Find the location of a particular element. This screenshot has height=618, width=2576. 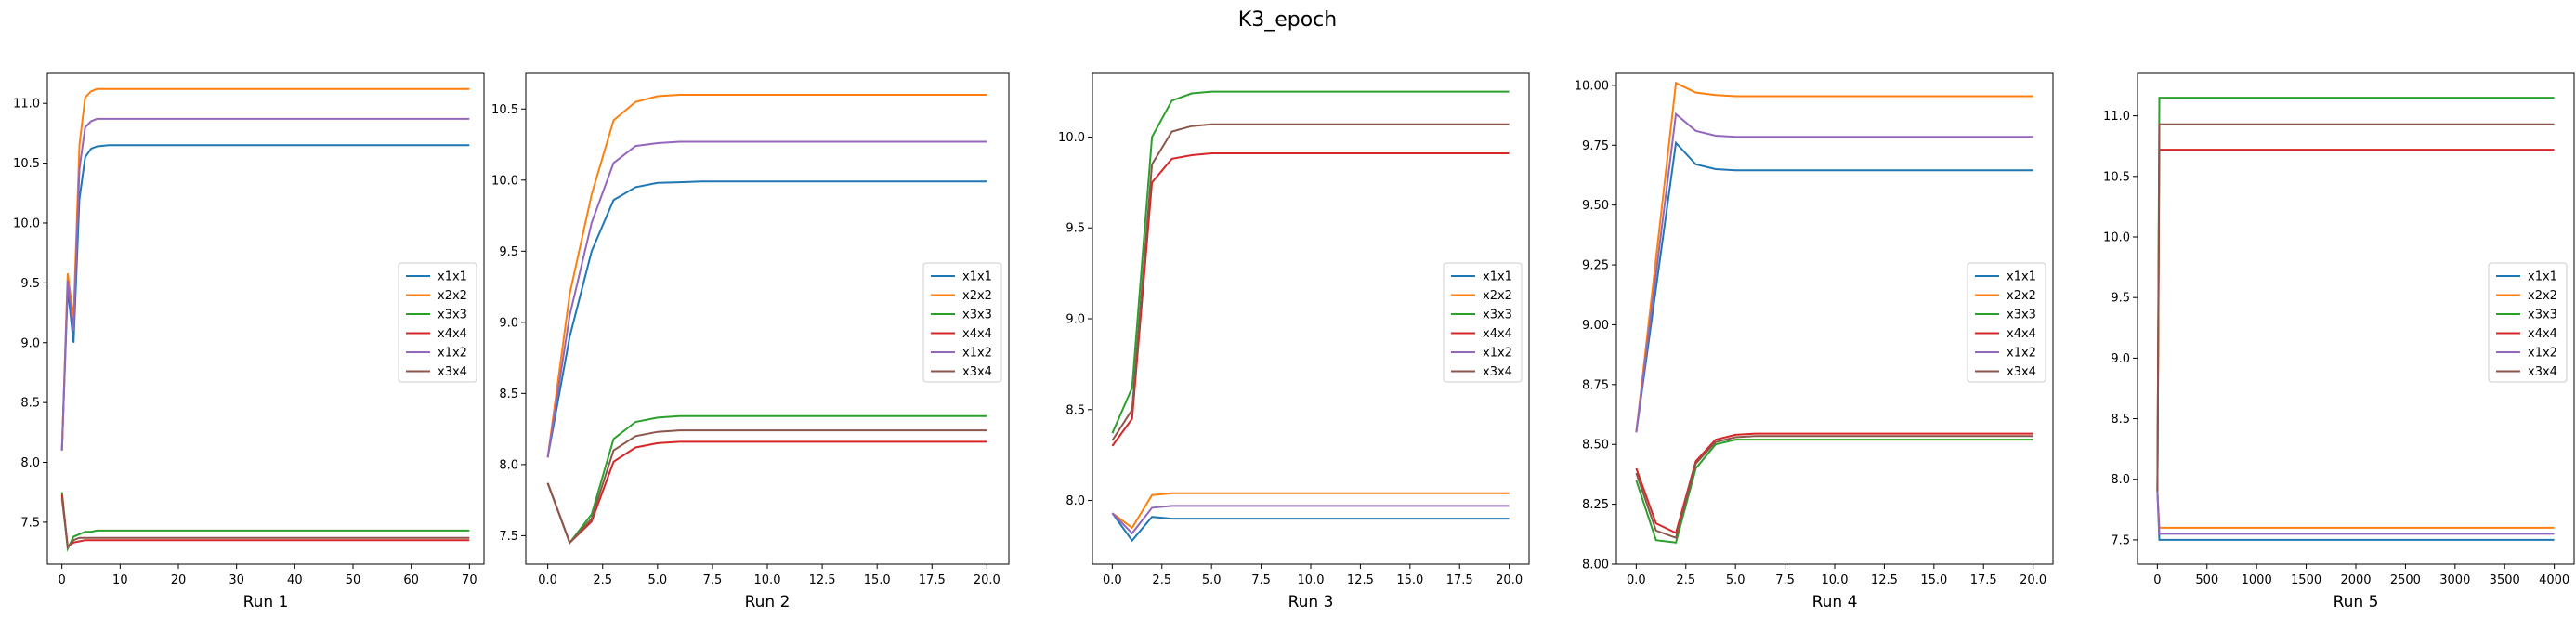

x-tick-label: 10 is located at coordinates (120, 580).